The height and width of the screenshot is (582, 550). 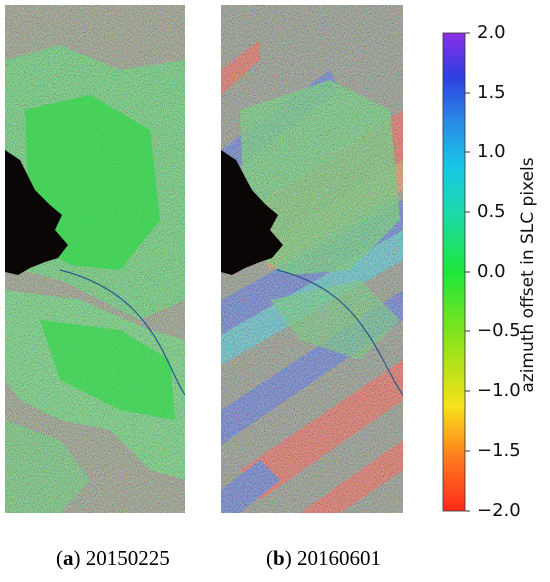 What do you see at coordinates (491, 211) in the screenshot?
I see `colorbar-tick-label: 0.5` at bounding box center [491, 211].